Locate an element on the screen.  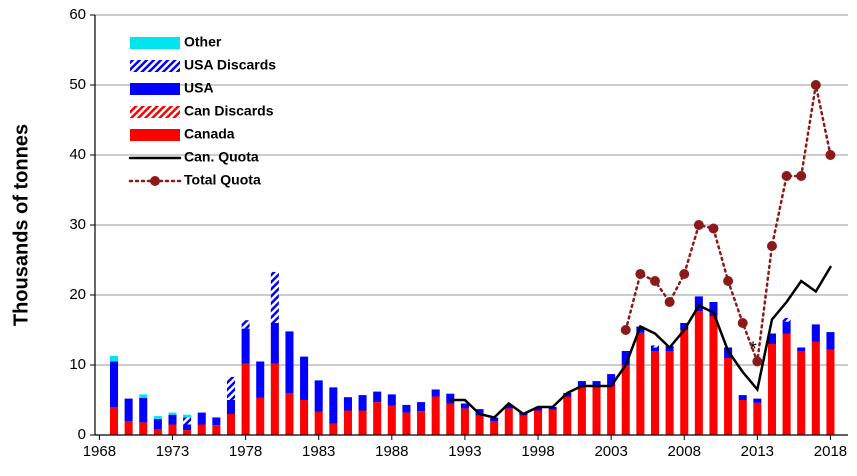
legend-label: Total Quota is located at coordinates (222, 180).